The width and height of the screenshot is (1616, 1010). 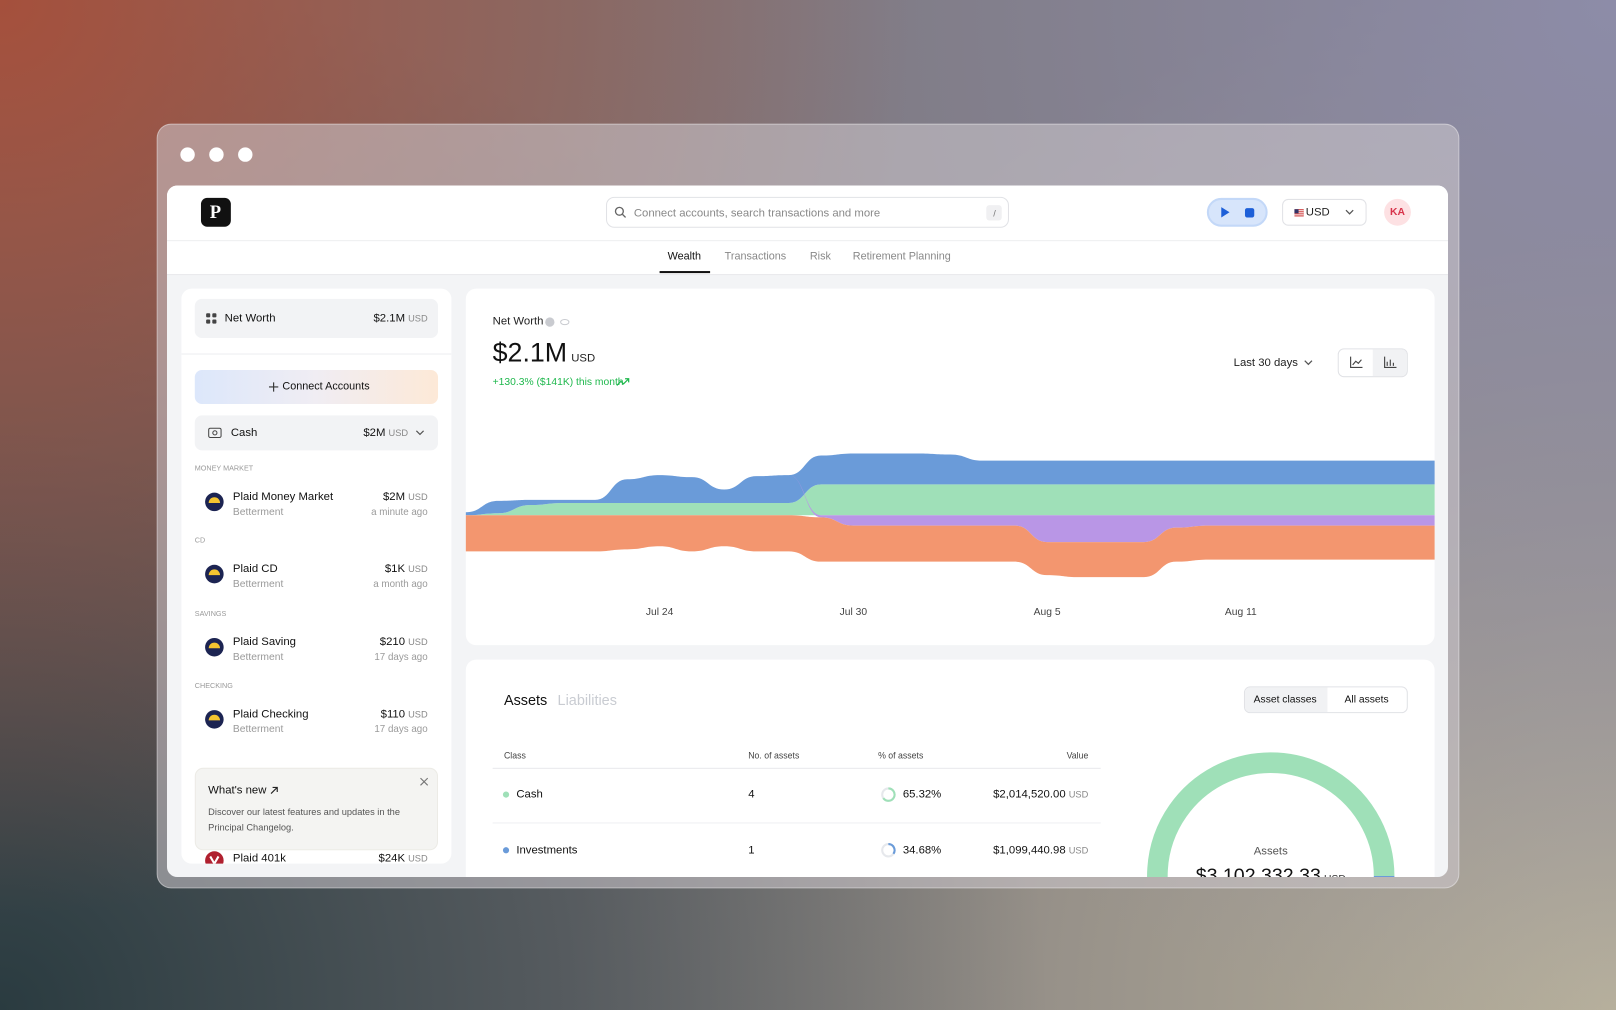 I want to click on connect-label: Connect Accounts, so click(x=326, y=386).